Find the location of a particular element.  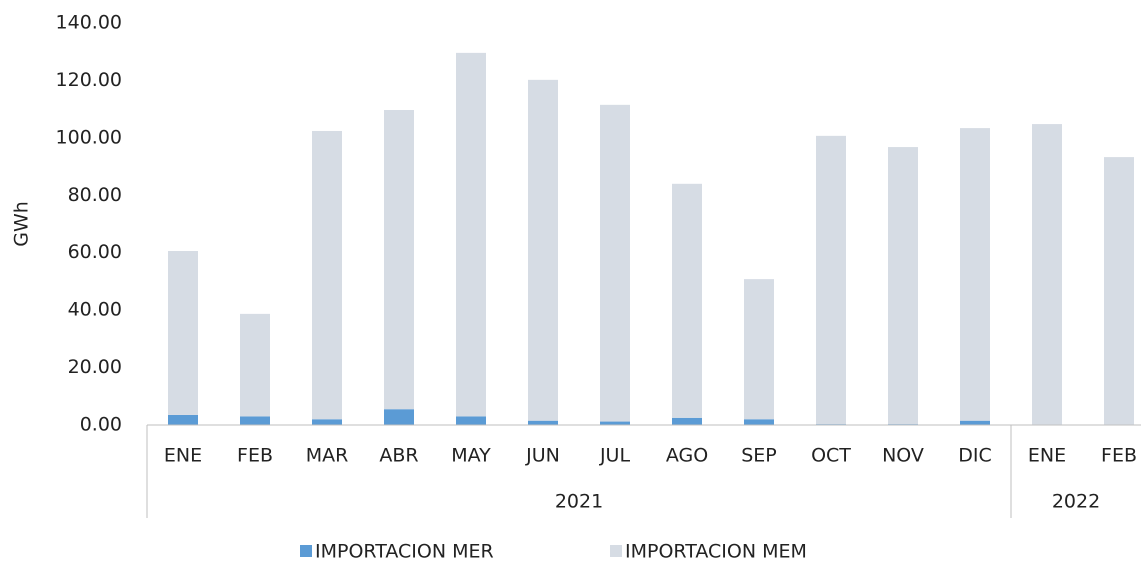

x-tick-label: MAY is located at coordinates (471, 456).